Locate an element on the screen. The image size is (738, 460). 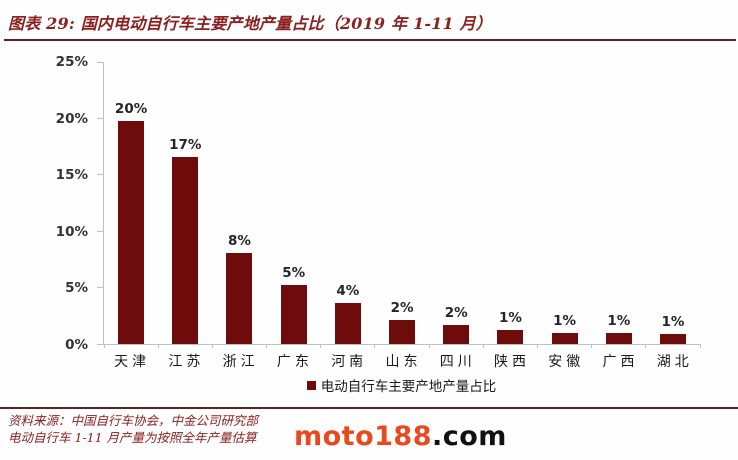
title-underline is located at coordinates (370, 40).